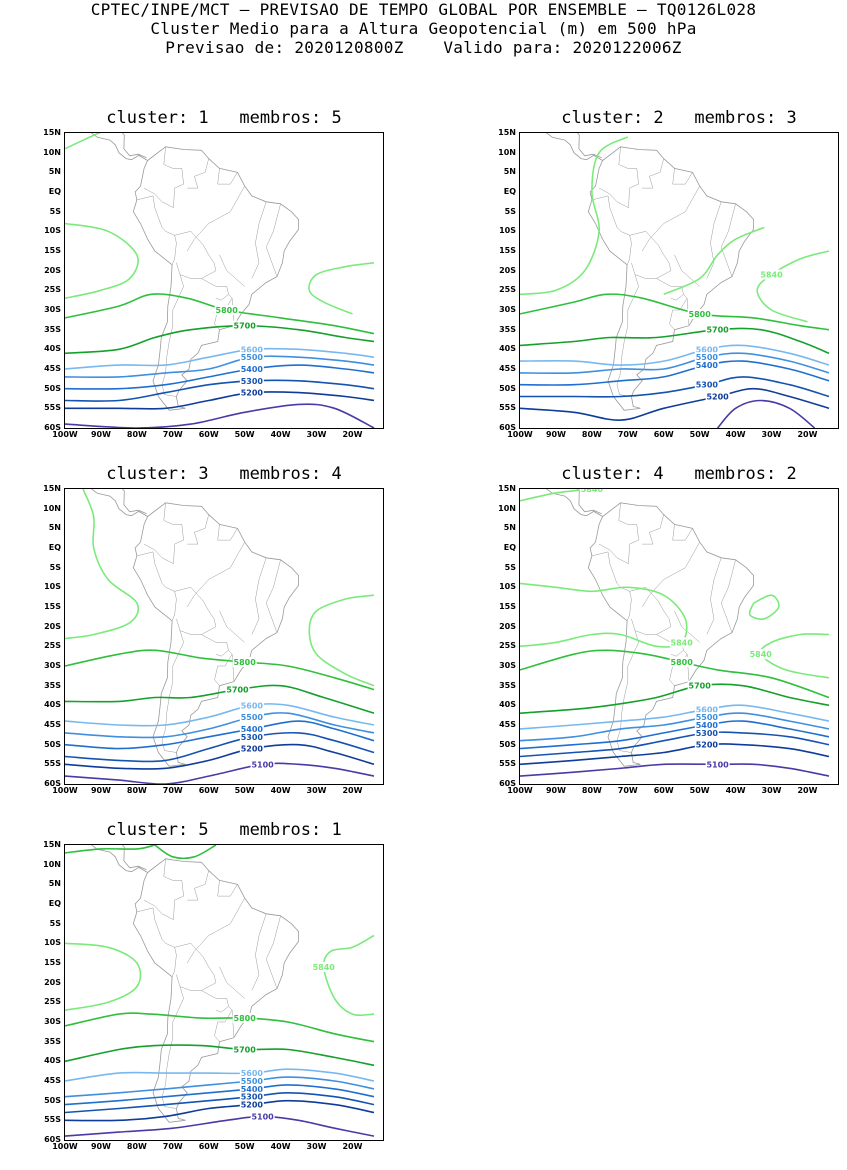 This screenshot has height=1170, width=847. What do you see at coordinates (735, 434) in the screenshot?
I see `longitude-label: 40W` at bounding box center [735, 434].